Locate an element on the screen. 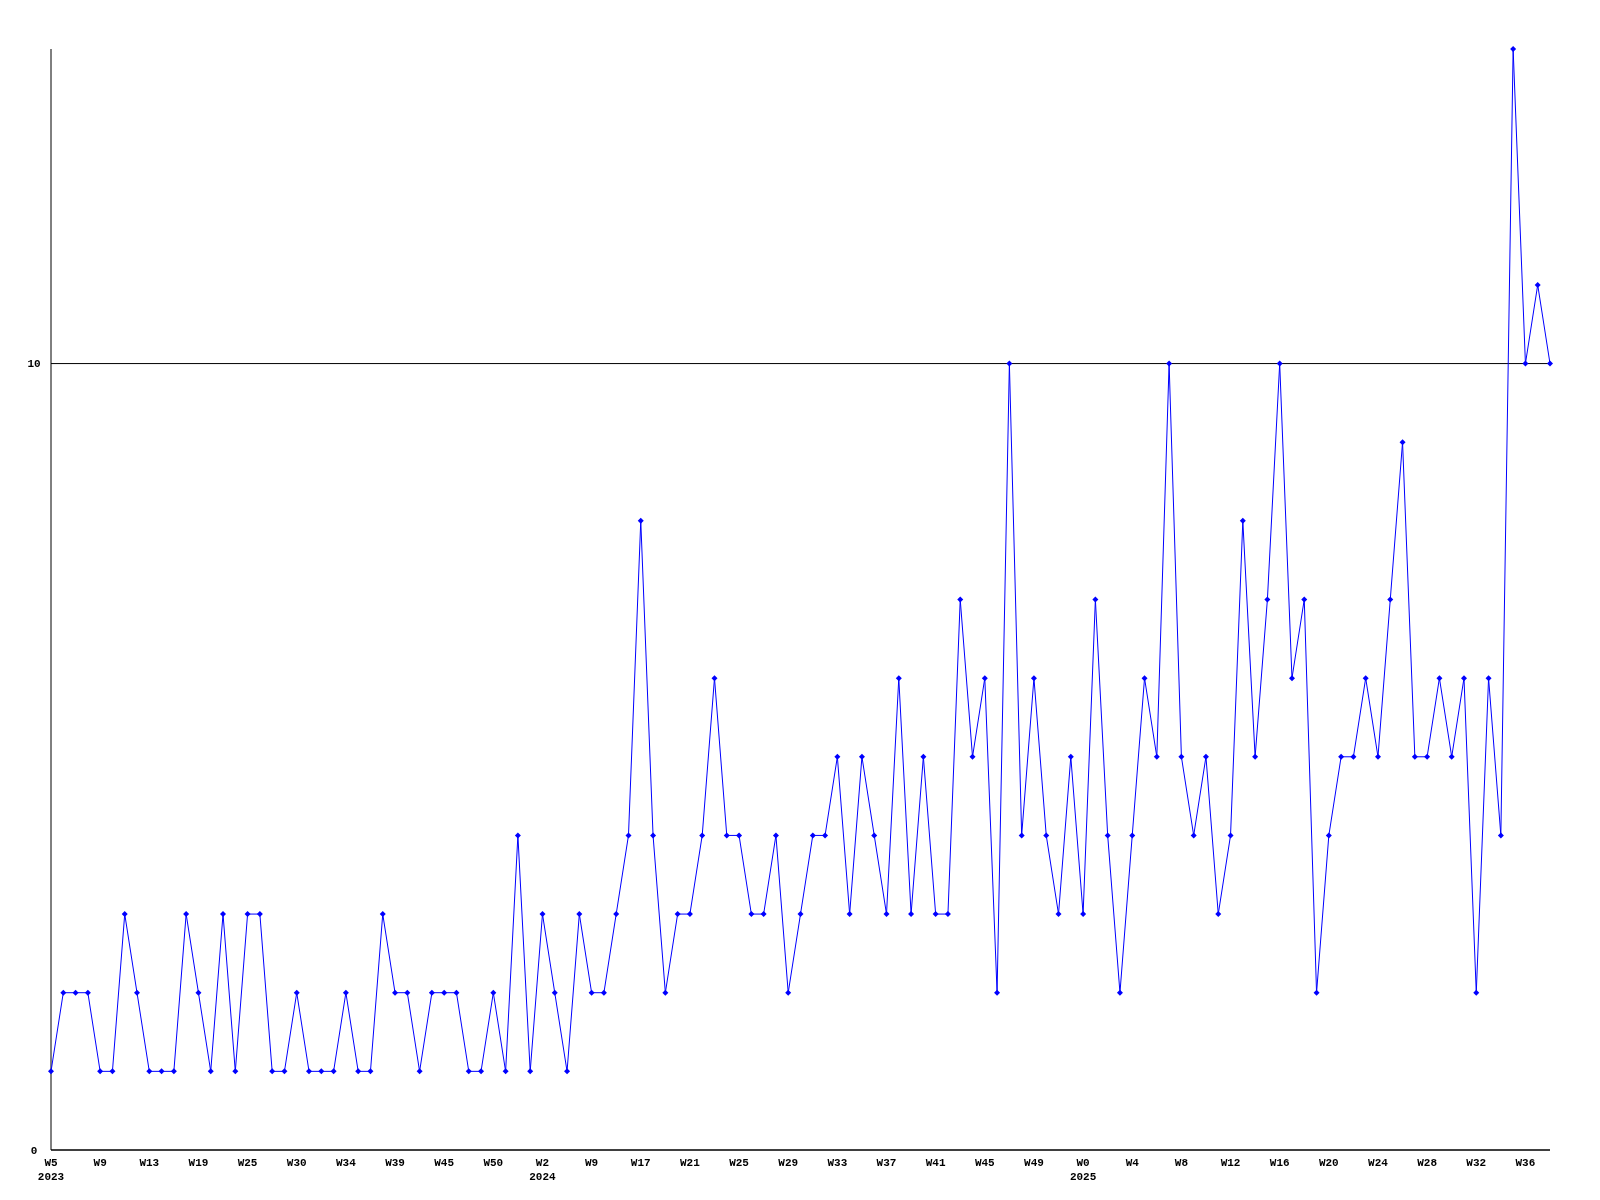  y-tick-label: 0 is located at coordinates (34, 1150).